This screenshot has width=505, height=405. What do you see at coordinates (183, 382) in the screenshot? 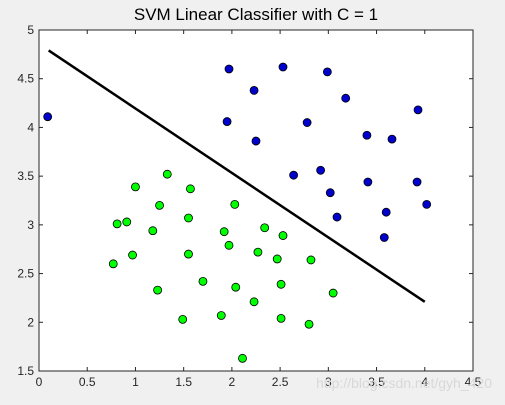
I see `x-tick-label: 1.5` at bounding box center [183, 382].